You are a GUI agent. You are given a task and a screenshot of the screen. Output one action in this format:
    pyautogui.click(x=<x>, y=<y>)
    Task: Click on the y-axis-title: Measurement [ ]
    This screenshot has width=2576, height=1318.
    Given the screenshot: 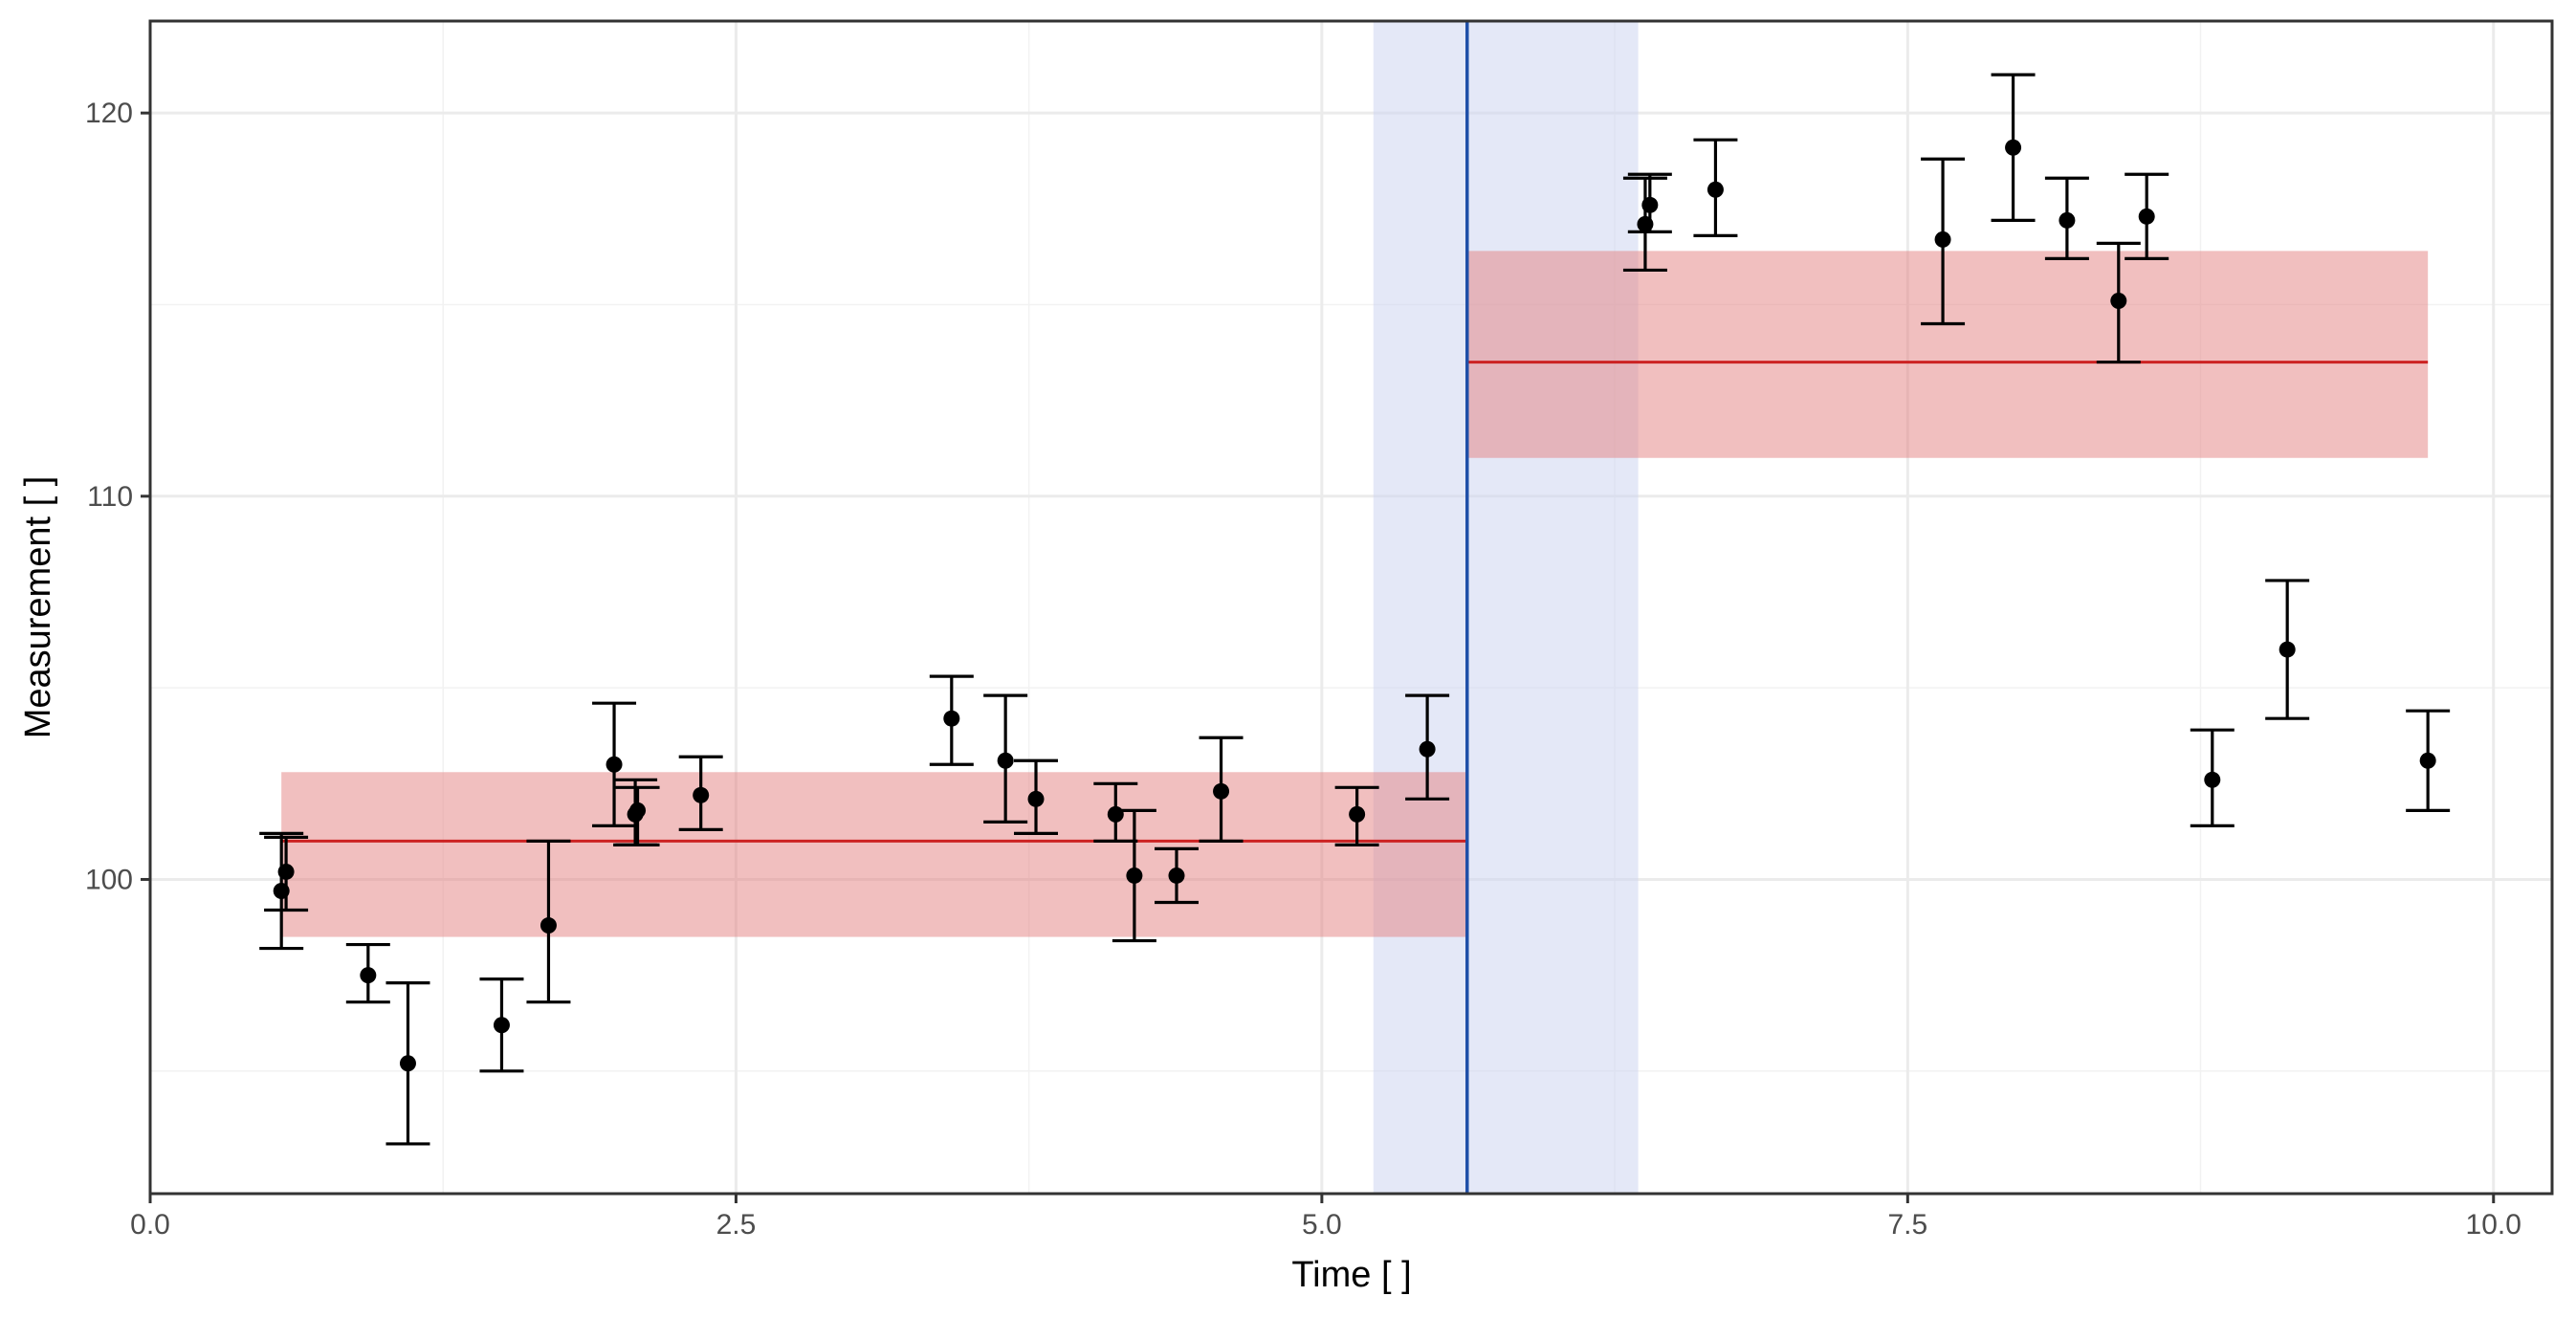 What is the action you would take?
    pyautogui.click(x=38, y=607)
    